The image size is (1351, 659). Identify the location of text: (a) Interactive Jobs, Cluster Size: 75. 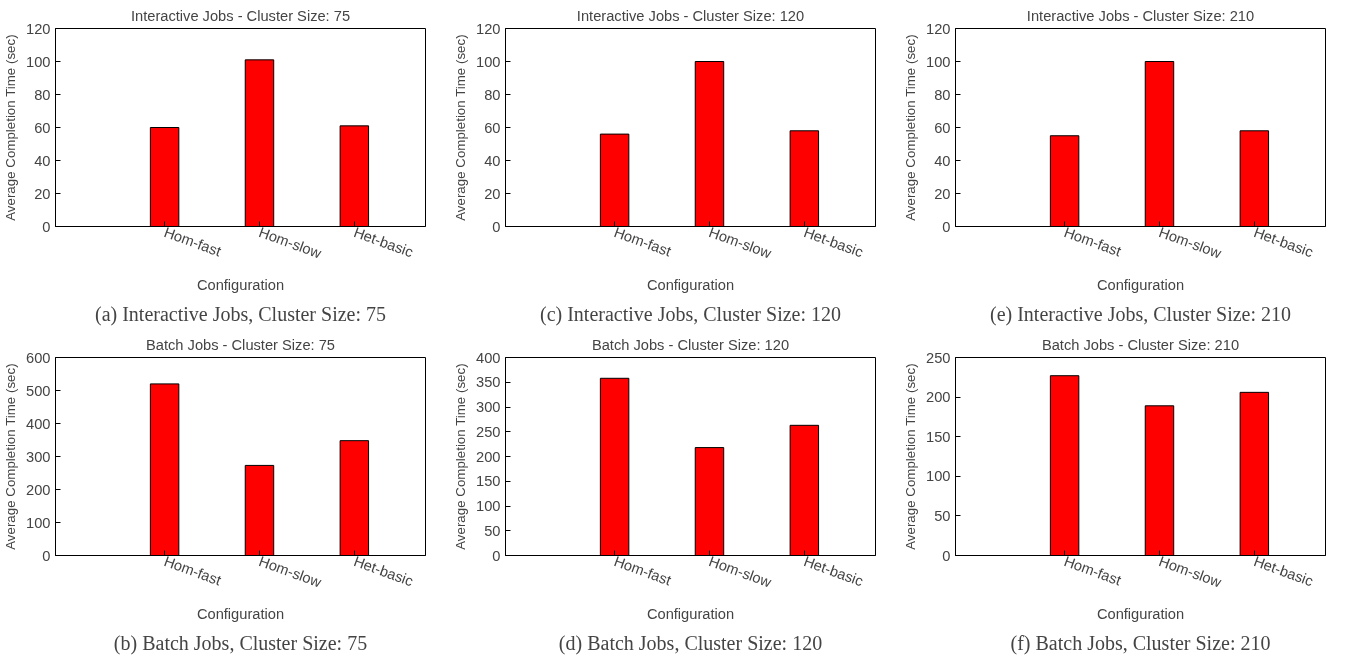
(240, 314).